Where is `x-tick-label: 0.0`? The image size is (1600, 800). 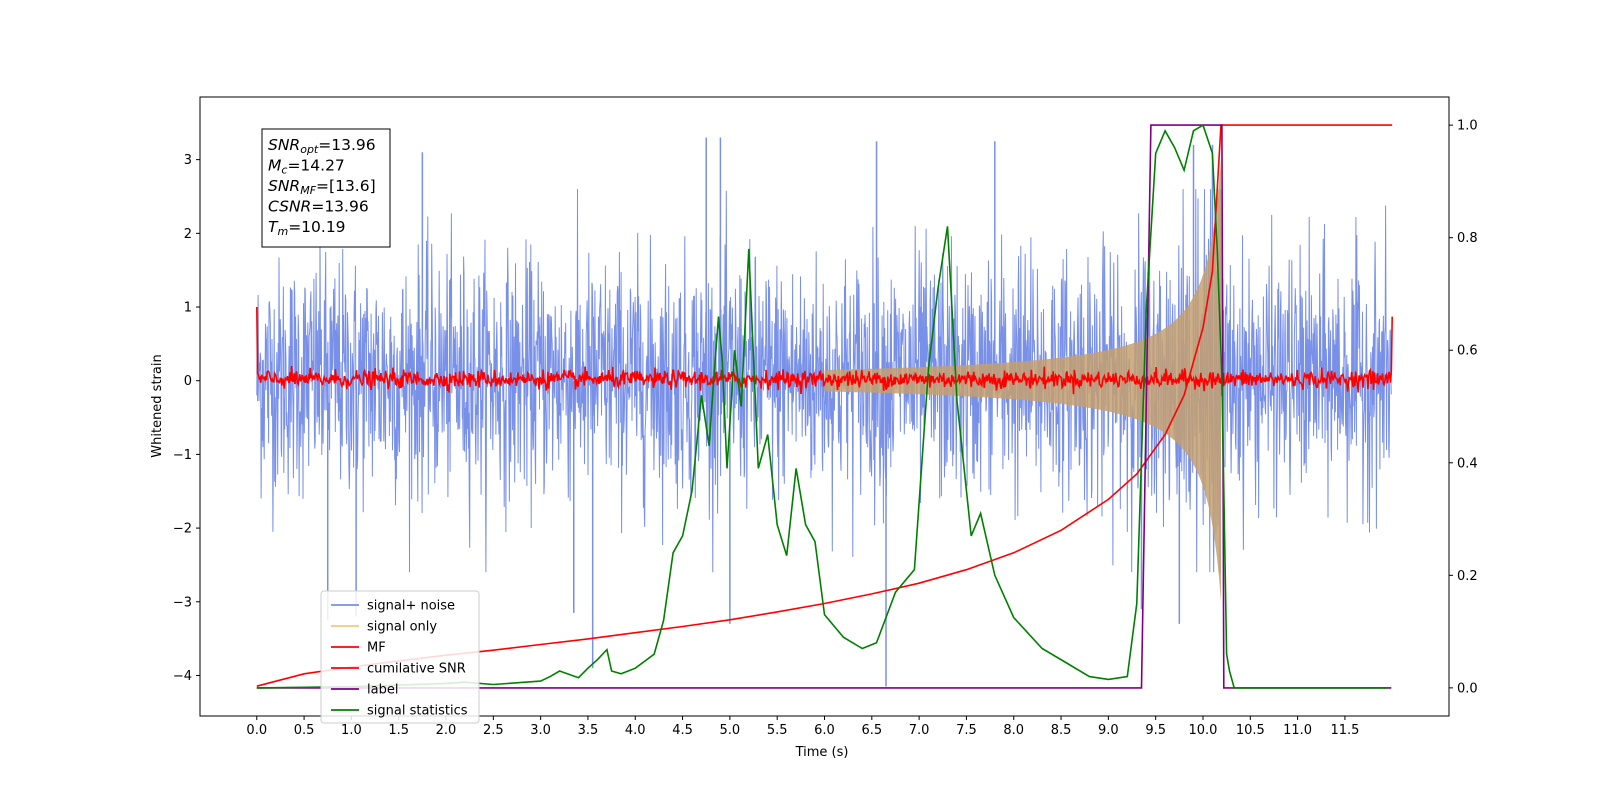 x-tick-label: 0.0 is located at coordinates (256, 730).